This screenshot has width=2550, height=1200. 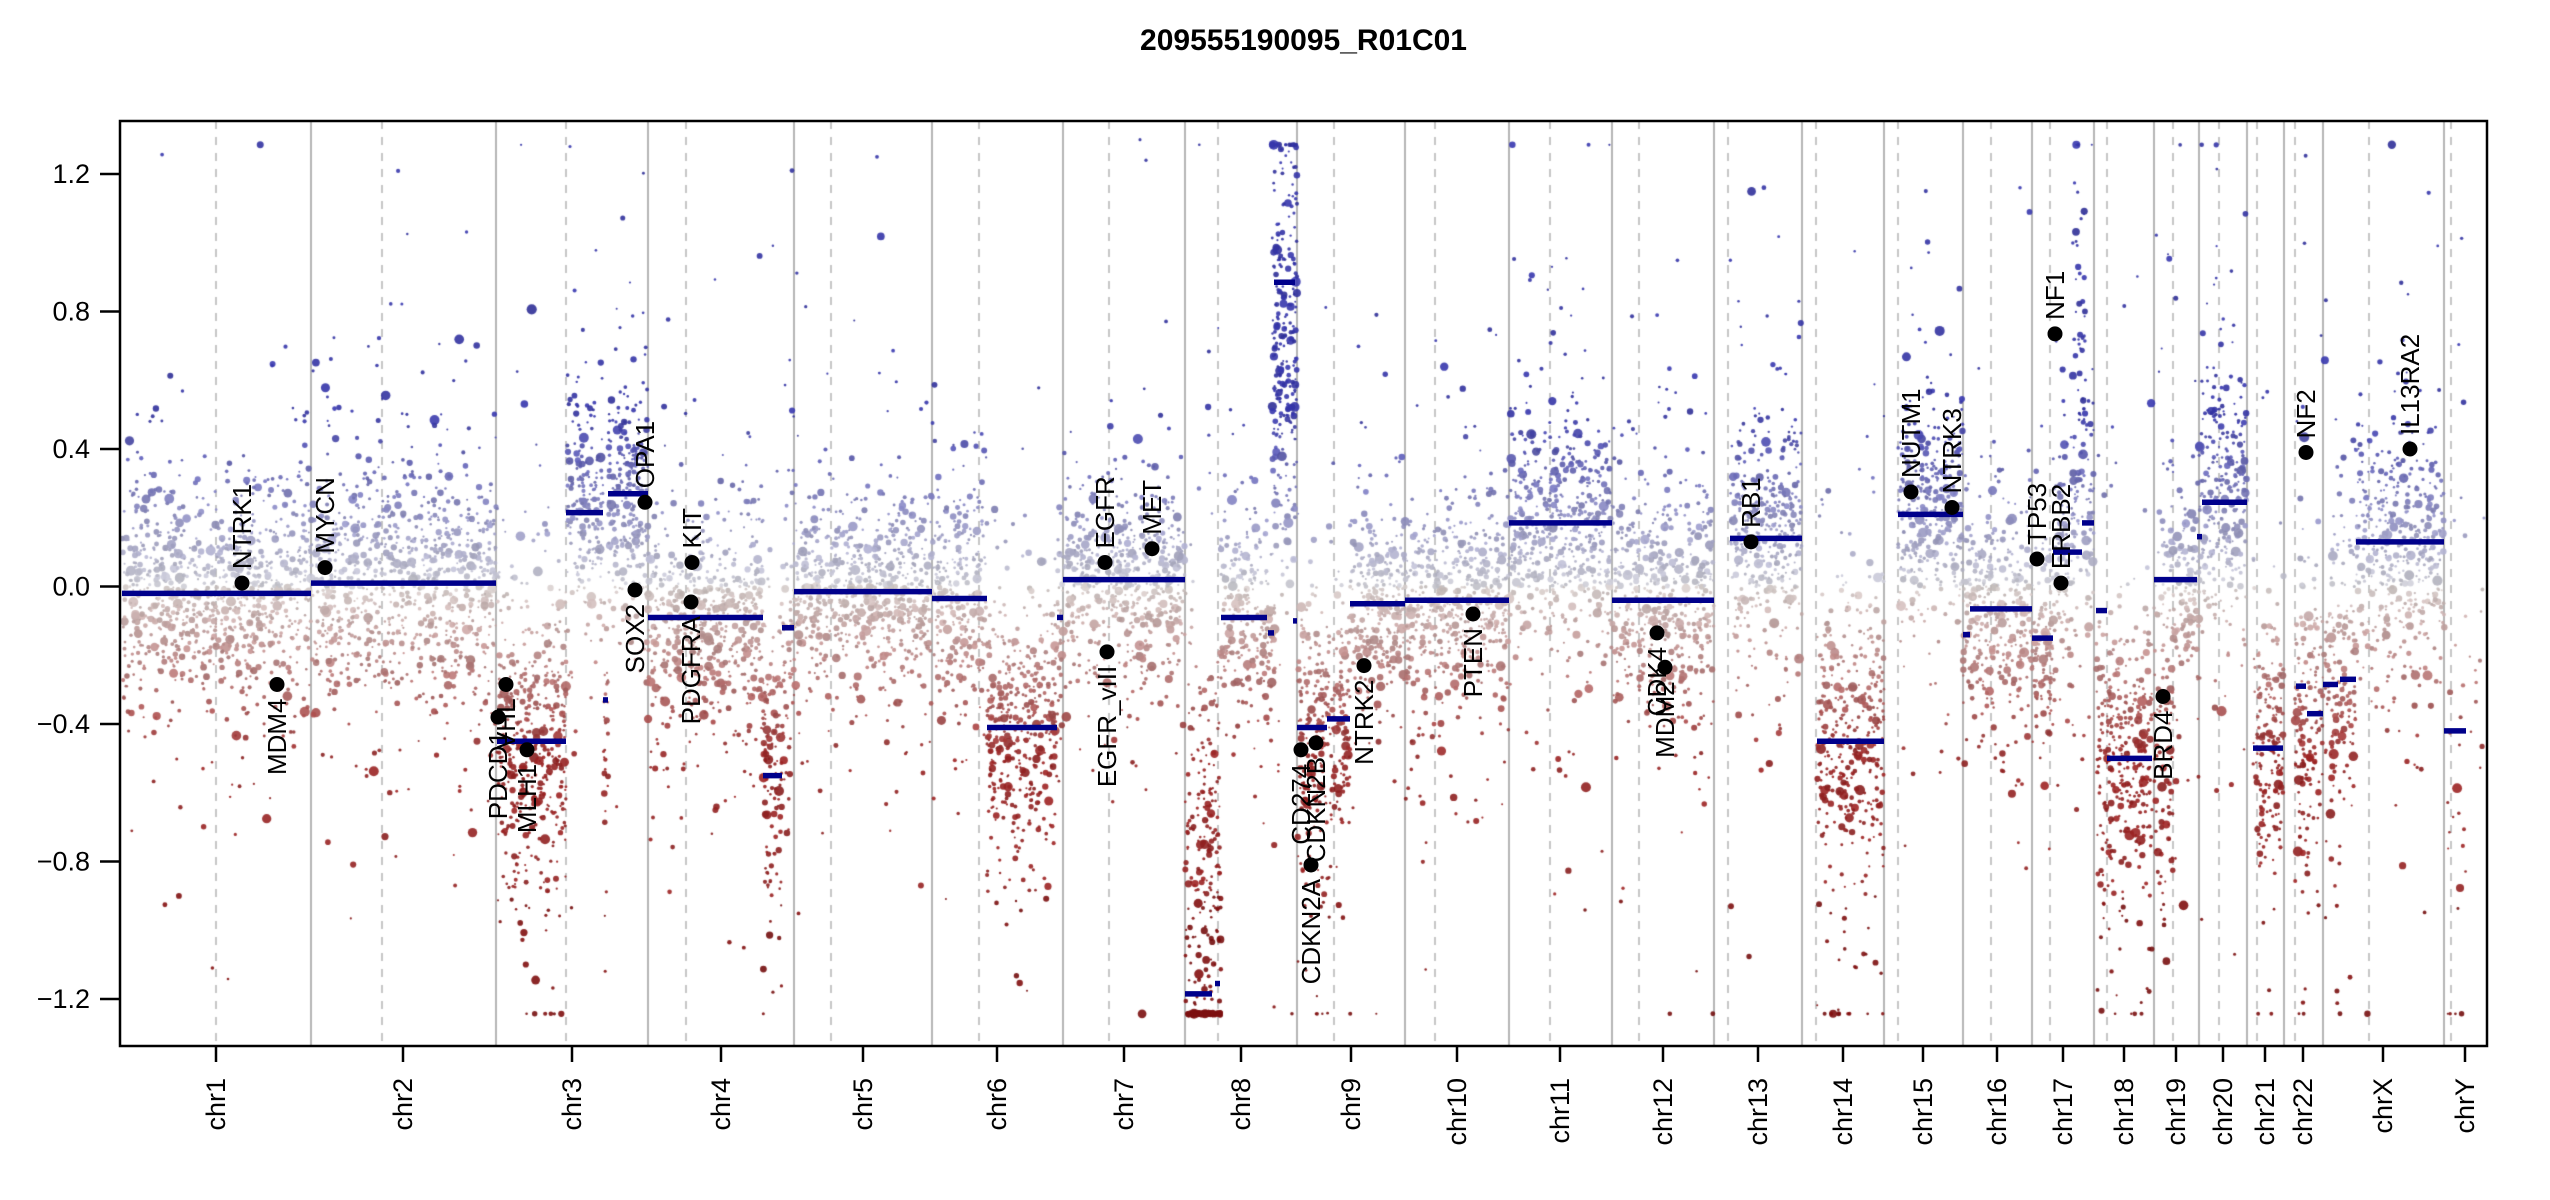 What do you see at coordinates (1665, 719) in the screenshot?
I see `gene-label-MDM2: MDM2` at bounding box center [1665, 719].